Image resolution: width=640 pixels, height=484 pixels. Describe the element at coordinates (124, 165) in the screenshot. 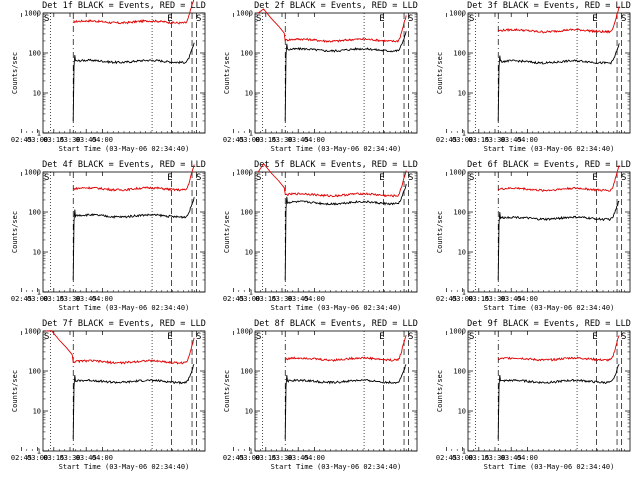

I see `panel-title: Det 4f BLACK = Events, RED = LLD` at that location.